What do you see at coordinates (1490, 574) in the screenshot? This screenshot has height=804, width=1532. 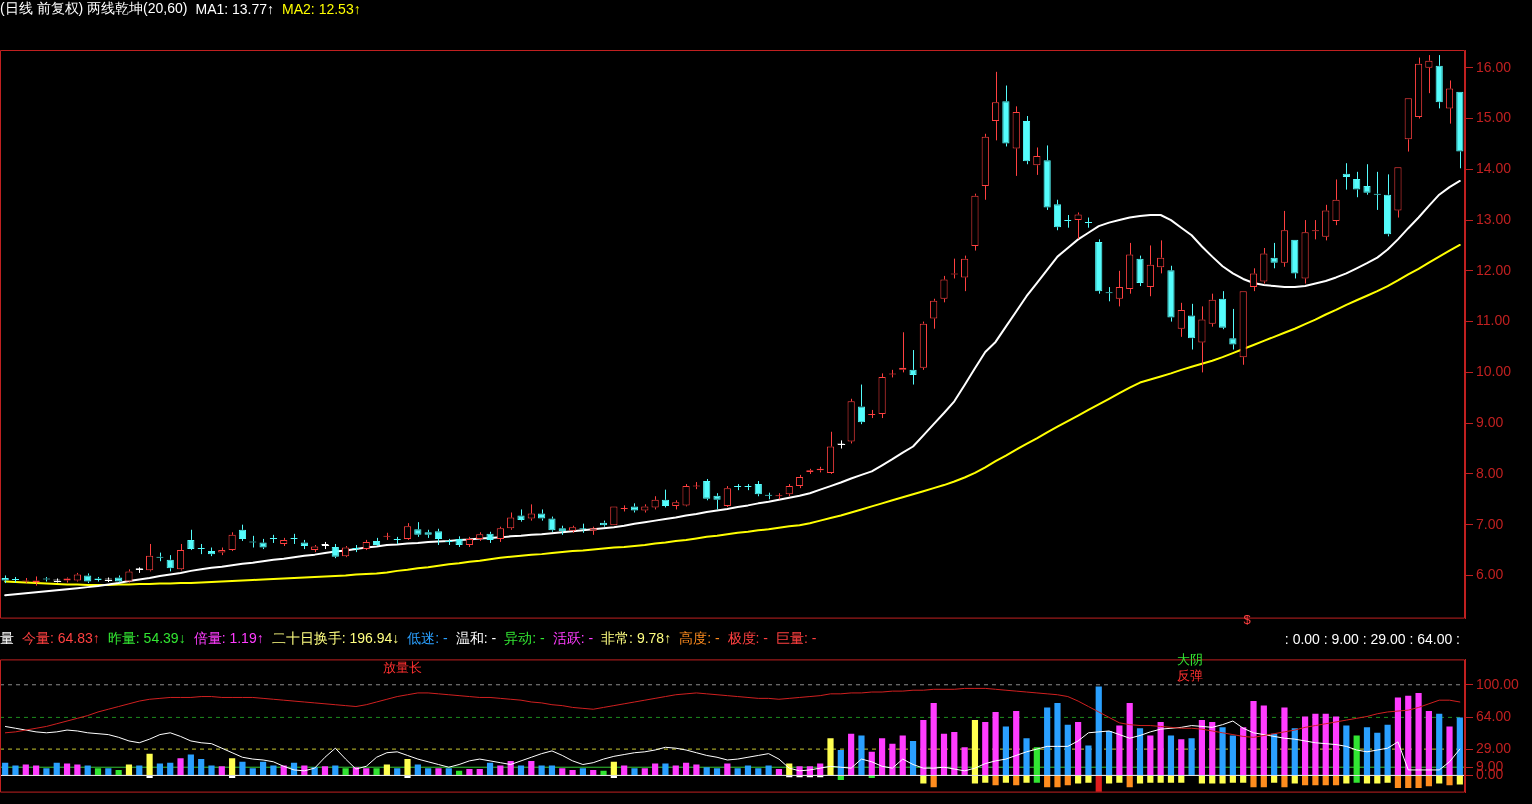 I see `y-tick-label: 6.00` at bounding box center [1490, 574].